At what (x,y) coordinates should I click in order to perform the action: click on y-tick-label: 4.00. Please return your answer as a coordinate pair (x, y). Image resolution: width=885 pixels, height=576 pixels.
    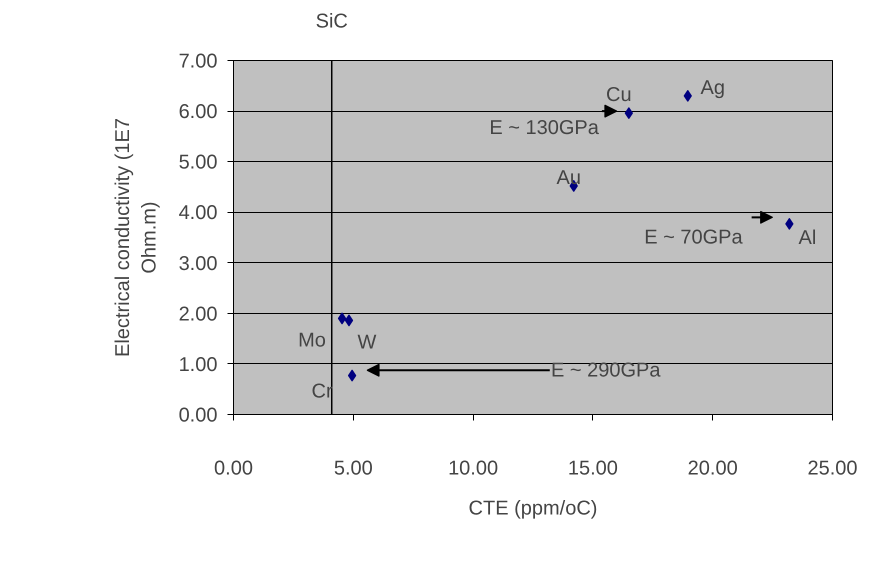
    Looking at the image, I should click on (198, 213).